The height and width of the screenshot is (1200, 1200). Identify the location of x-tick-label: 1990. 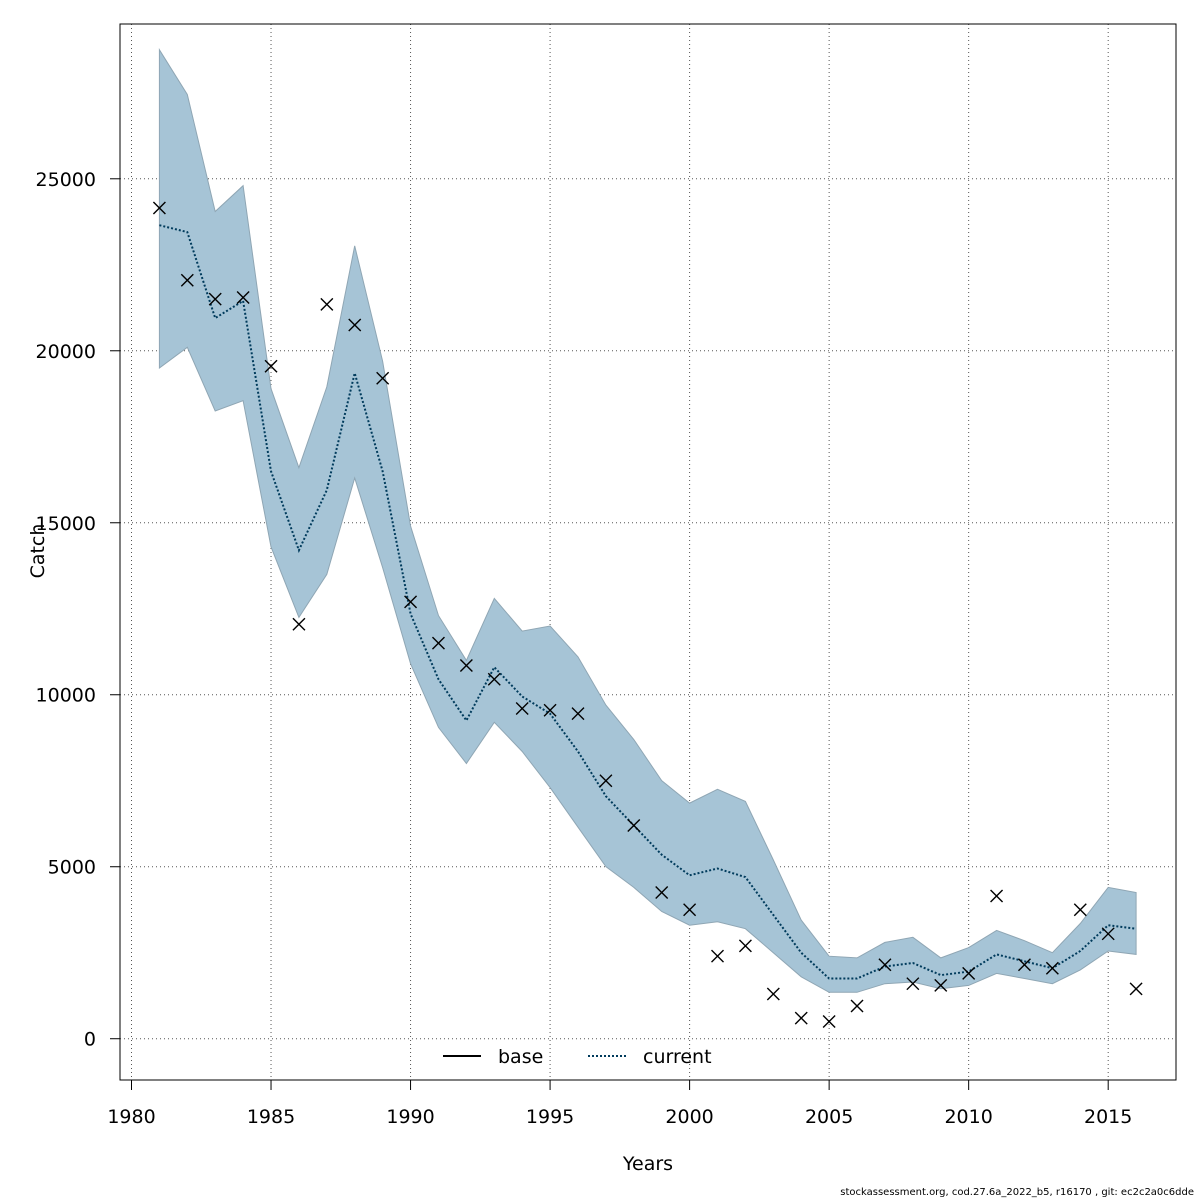
(410, 1117).